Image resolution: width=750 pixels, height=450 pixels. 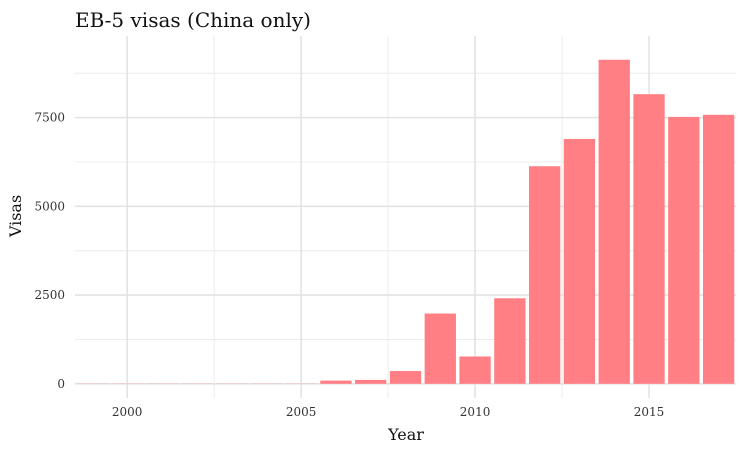 What do you see at coordinates (718, 249) in the screenshot?
I see `bar-2017` at bounding box center [718, 249].